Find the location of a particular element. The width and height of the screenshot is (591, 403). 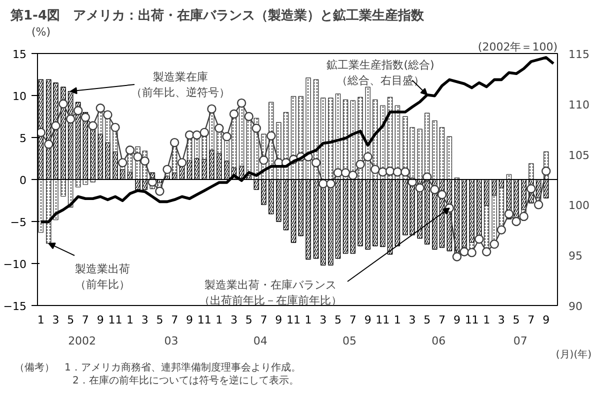

y-tick-label: 15 is located at coordinates (19, 54).